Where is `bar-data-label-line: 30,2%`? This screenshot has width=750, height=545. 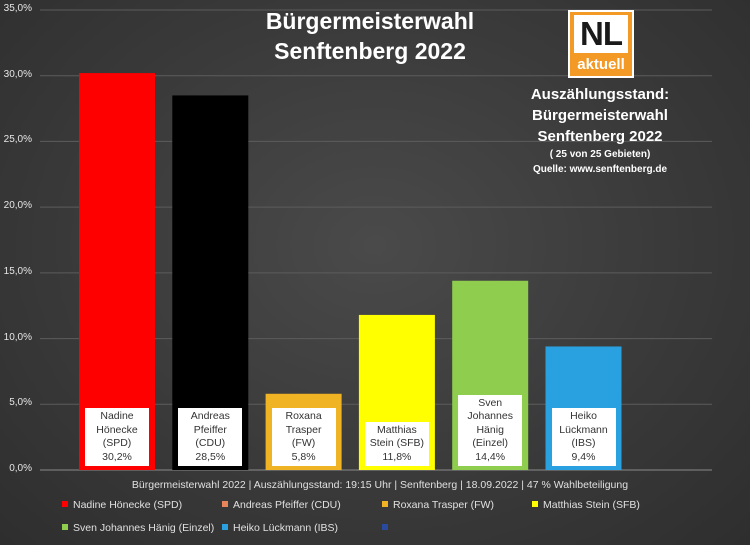
bar-data-label-line: 30,2% is located at coordinates (117, 456).